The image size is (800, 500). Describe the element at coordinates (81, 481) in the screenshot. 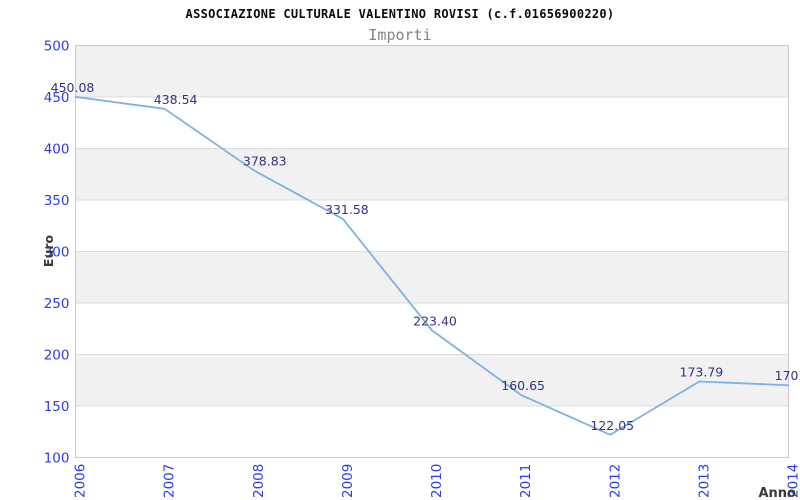

I see `x-tick-label: 2006` at that location.